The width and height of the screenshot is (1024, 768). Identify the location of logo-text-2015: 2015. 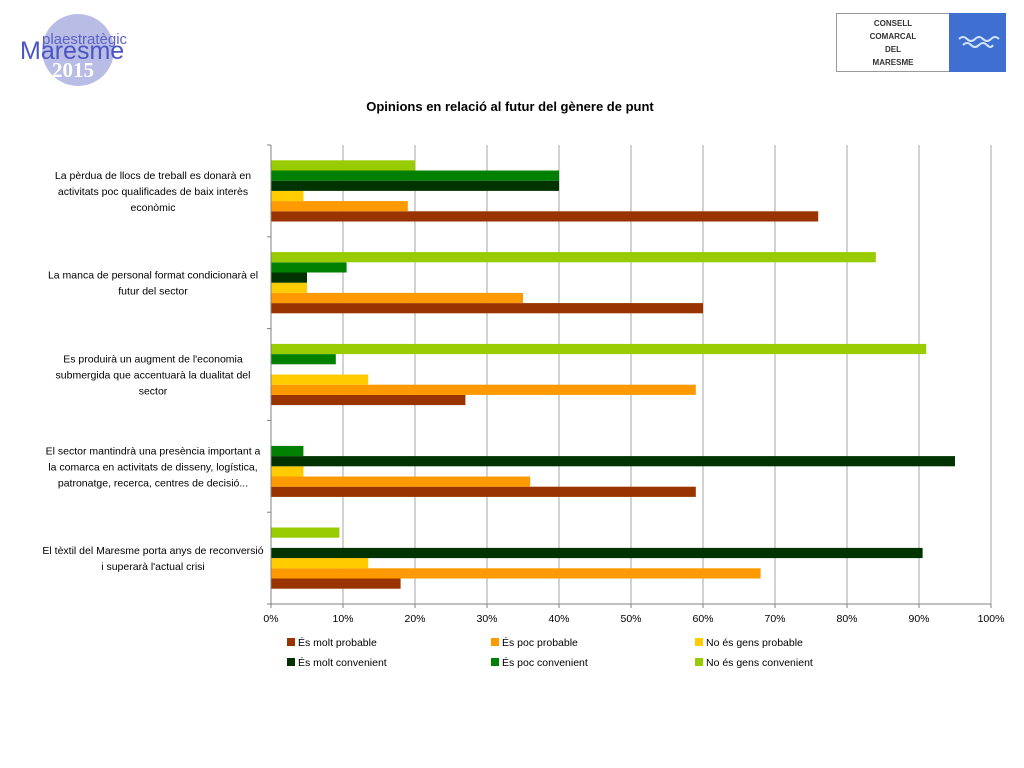
(73, 70).